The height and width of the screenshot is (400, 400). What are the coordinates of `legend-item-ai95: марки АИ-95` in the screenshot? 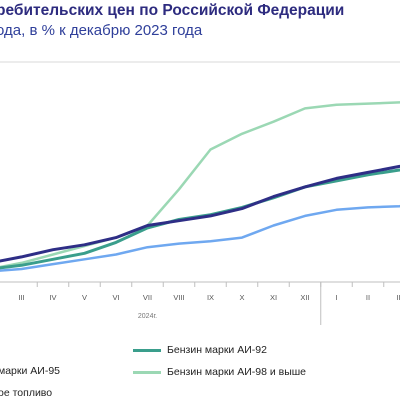 It's located at (30, 371).